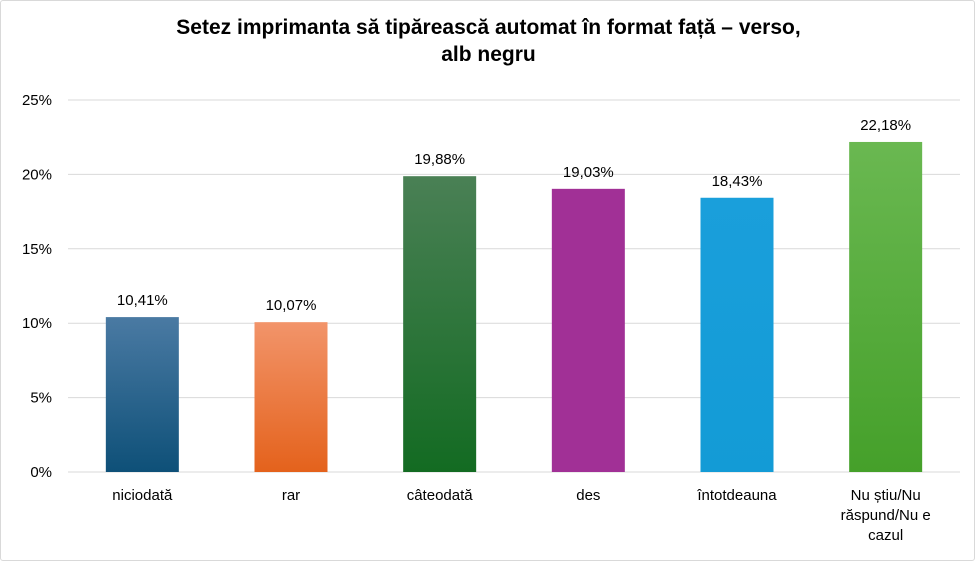  I want to click on category-label: Nu știu/Nu, so click(886, 495).